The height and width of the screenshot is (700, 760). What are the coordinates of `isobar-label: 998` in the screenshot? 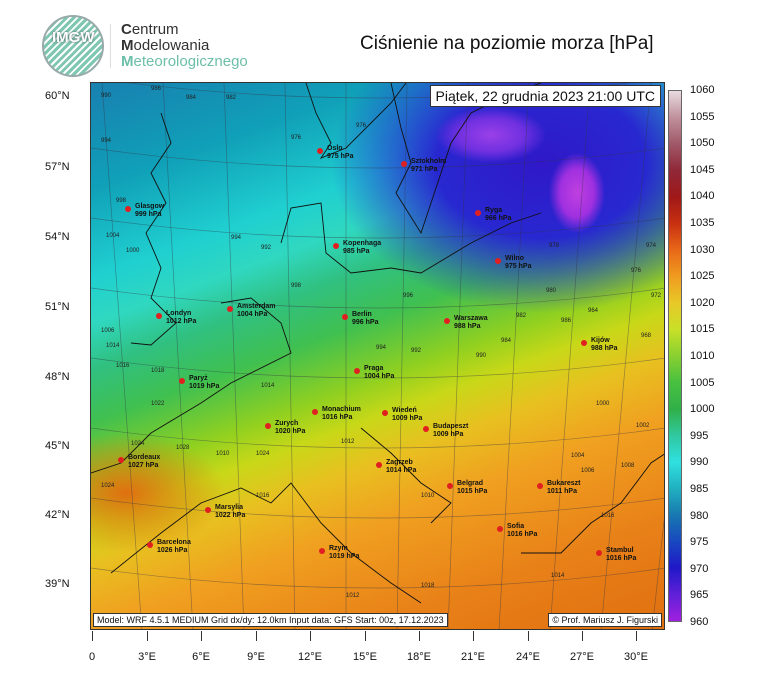 It's located at (121, 201).